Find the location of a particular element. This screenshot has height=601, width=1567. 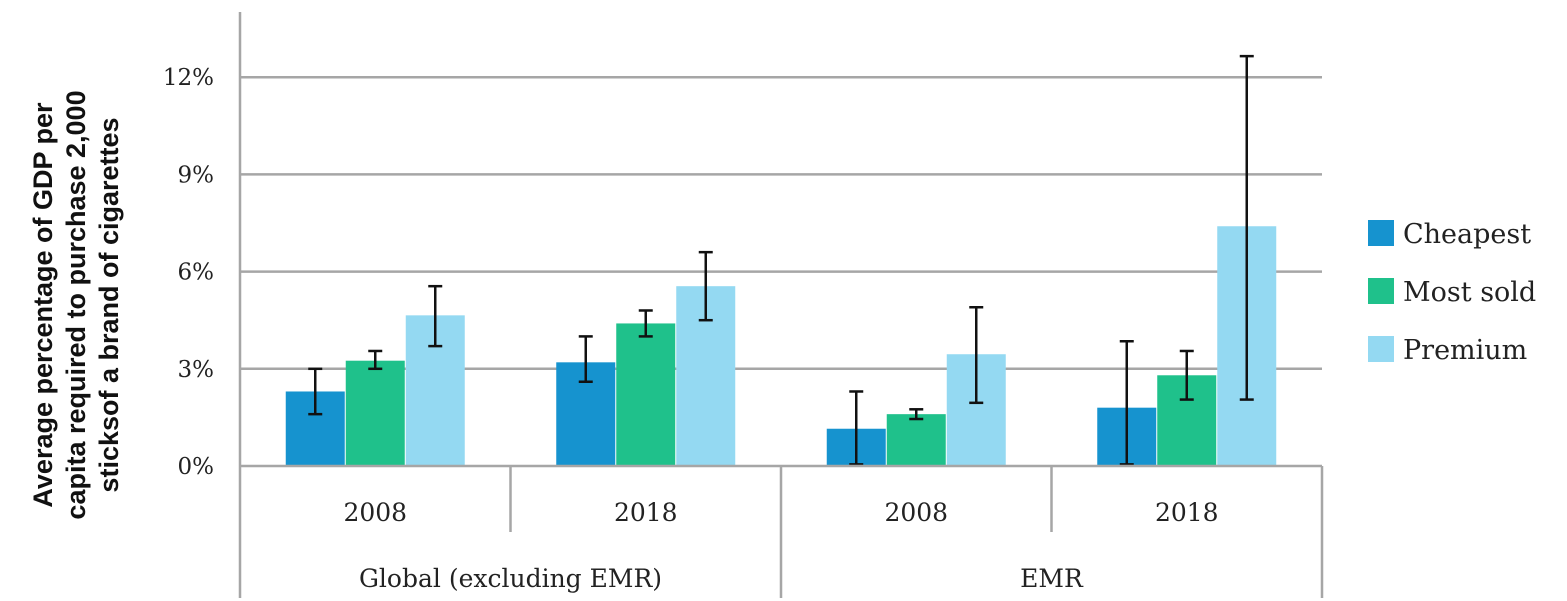

y-axis-label-line-1: Average percentage of GDP per is located at coordinates (43, 305).